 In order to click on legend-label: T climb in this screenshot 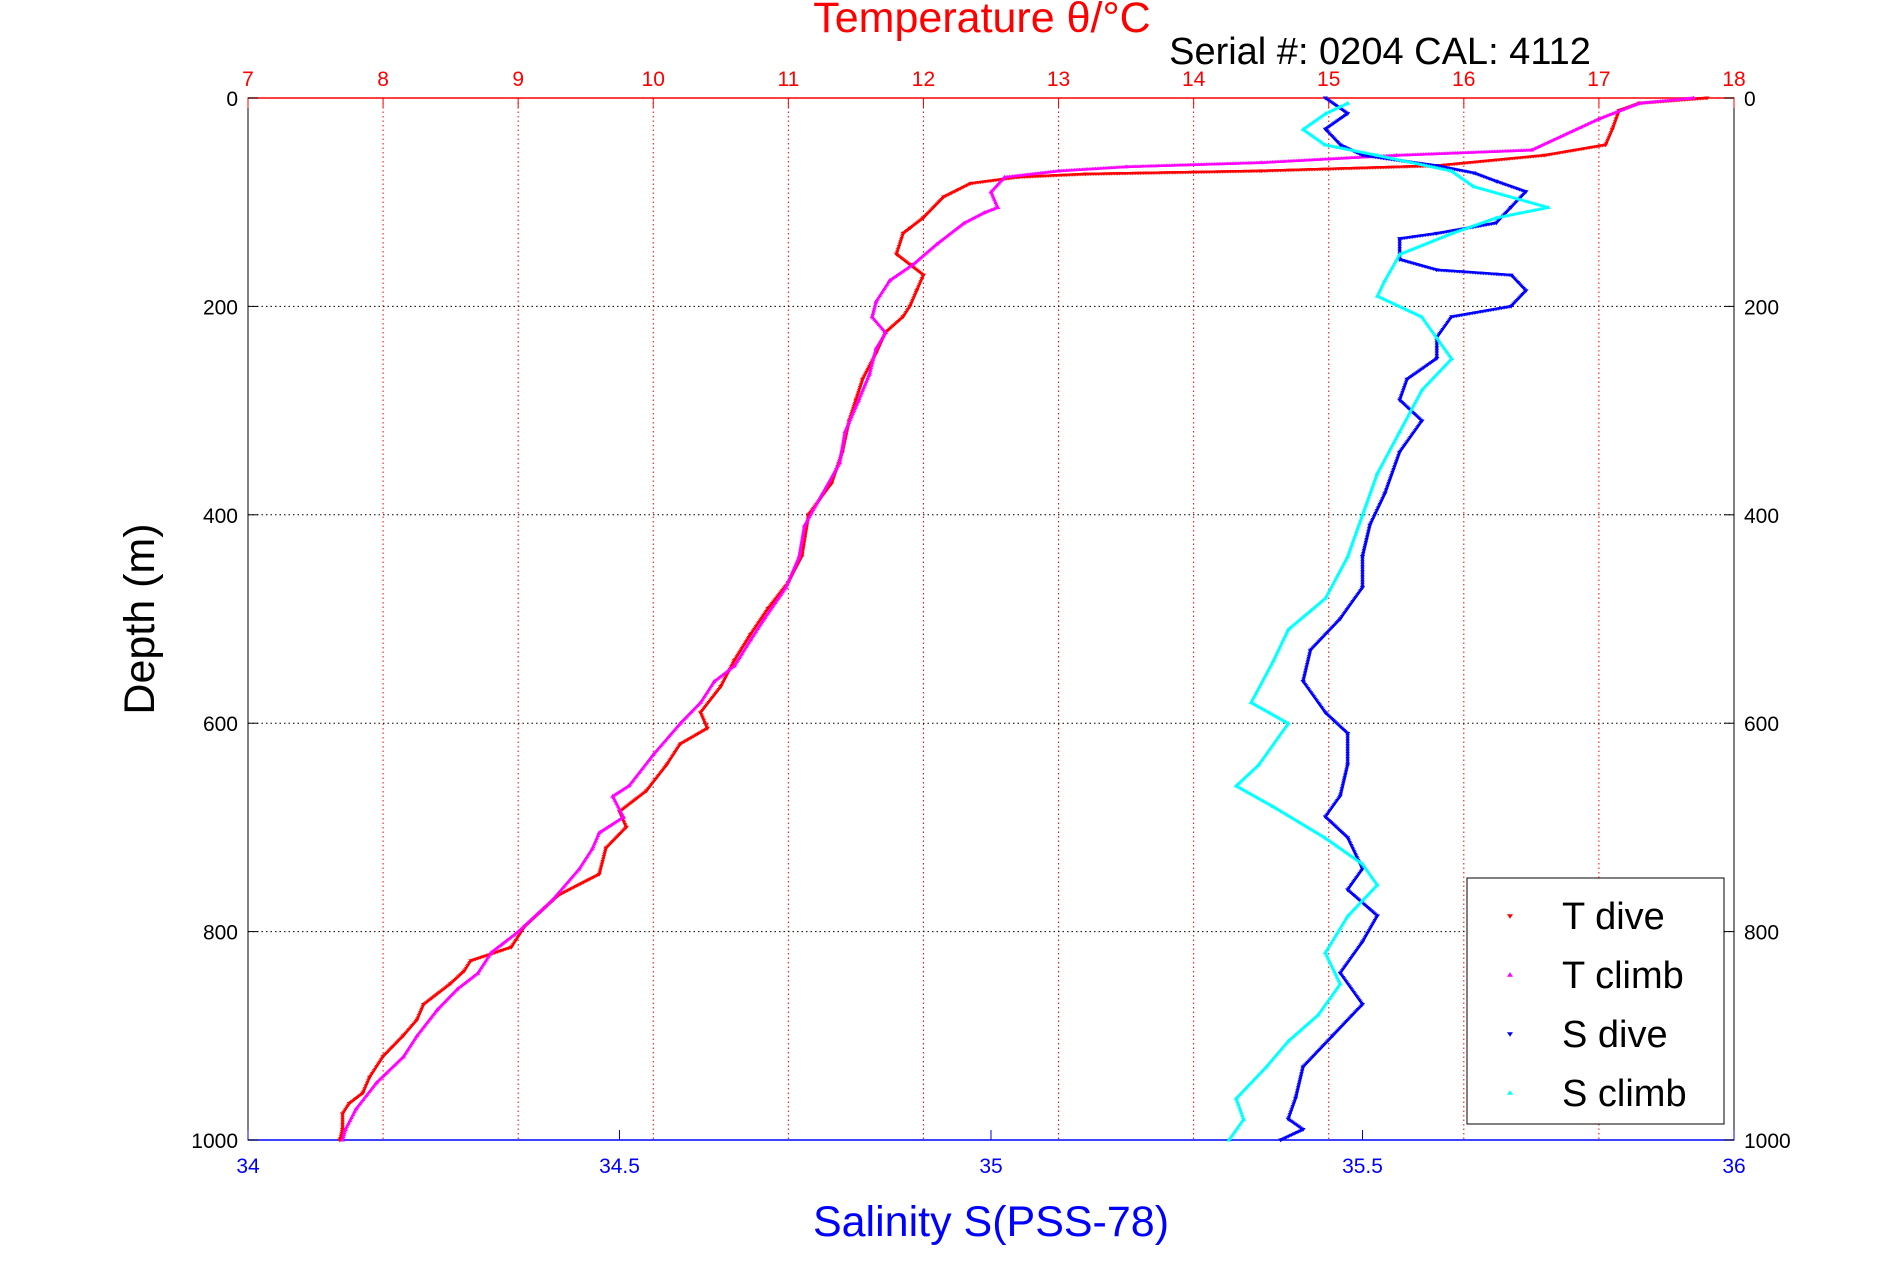, I will do `click(1623, 976)`.